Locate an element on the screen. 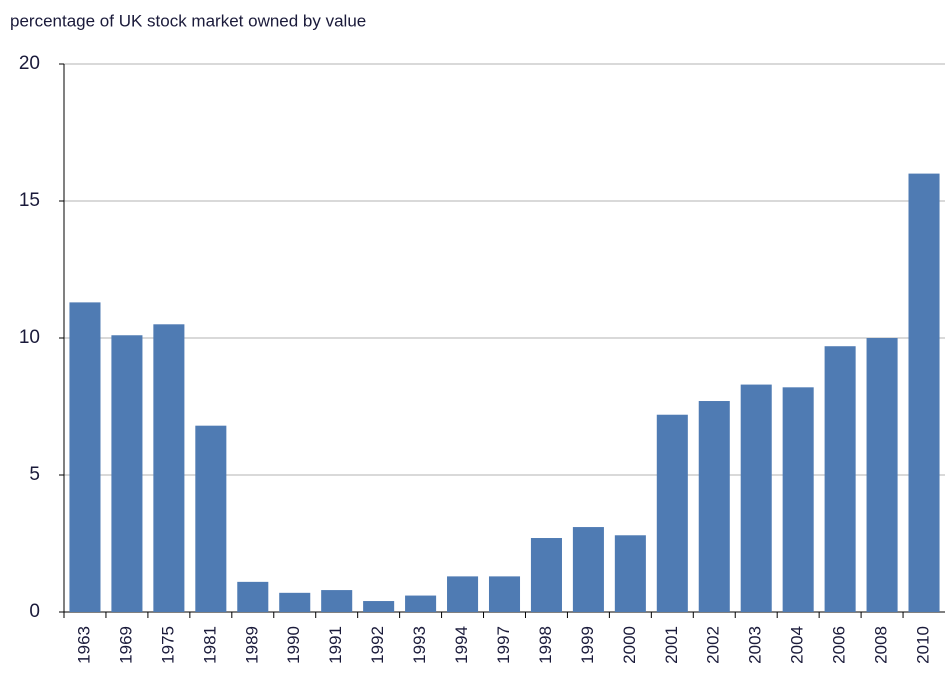 This screenshot has width=945, height=692. x-tick-label: 2001 is located at coordinates (671, 645).